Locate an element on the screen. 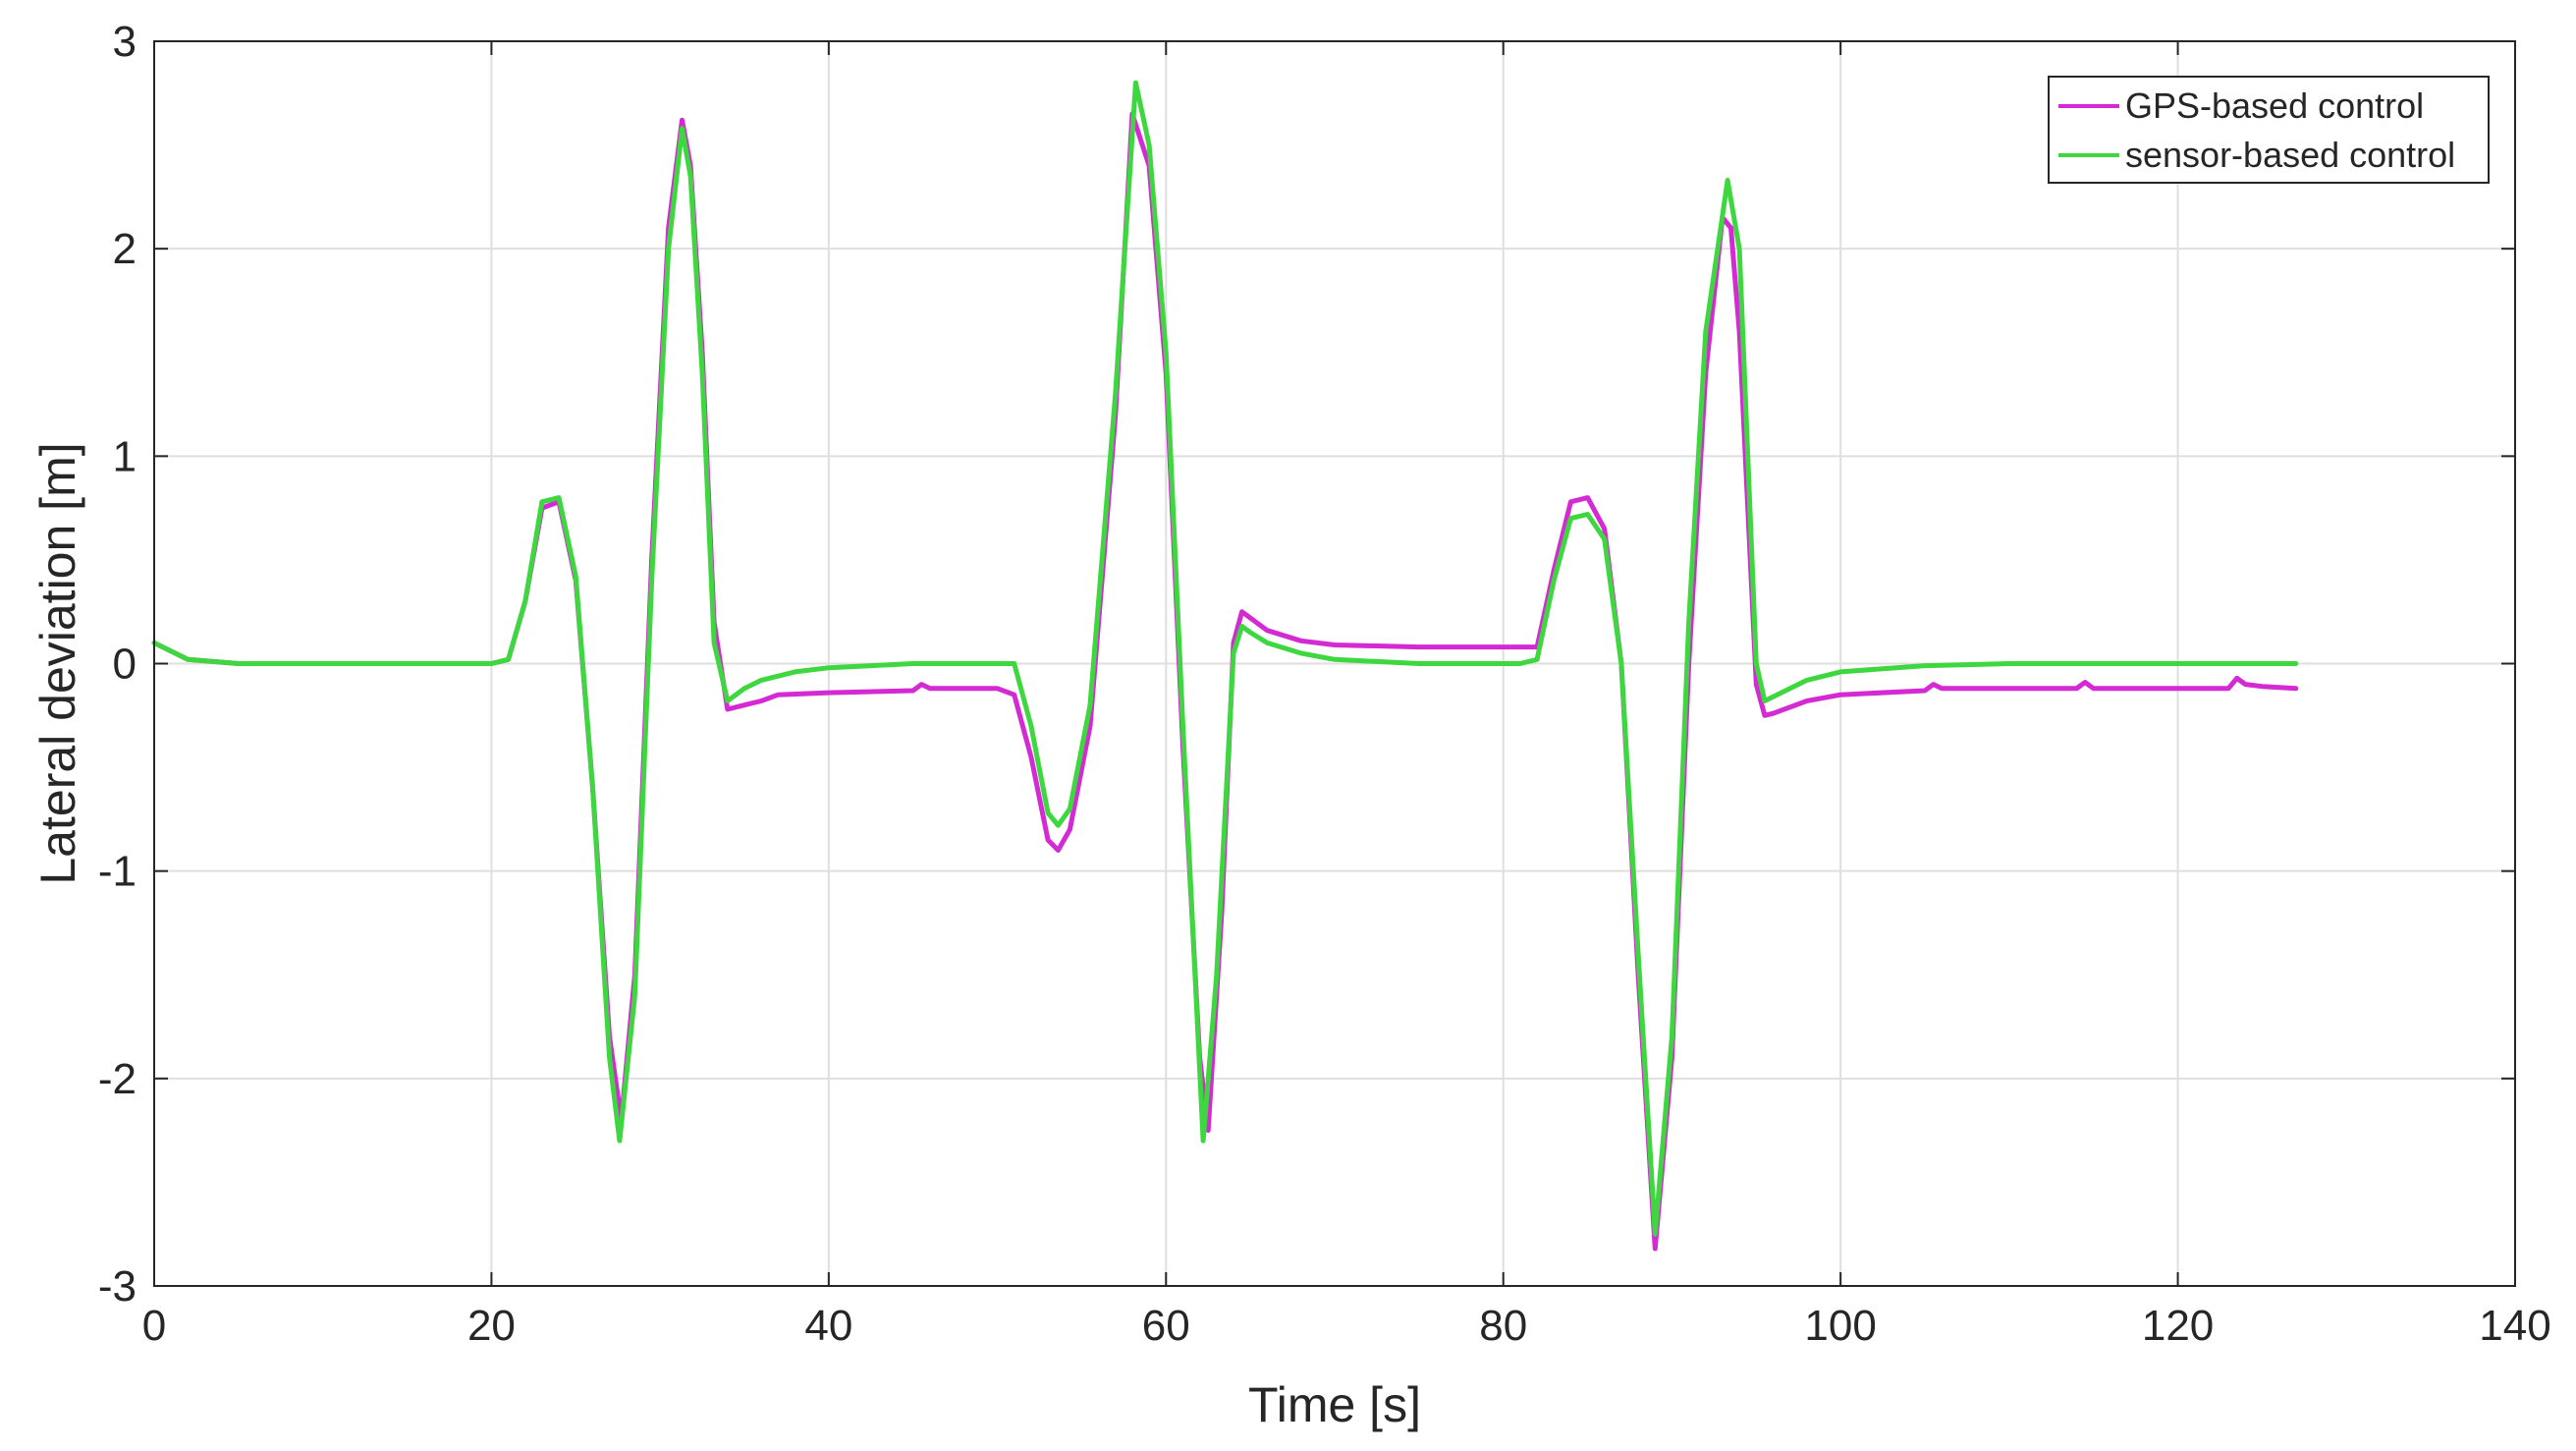 The width and height of the screenshot is (2576, 1451). x-tick-label: 60 is located at coordinates (1166, 1326).